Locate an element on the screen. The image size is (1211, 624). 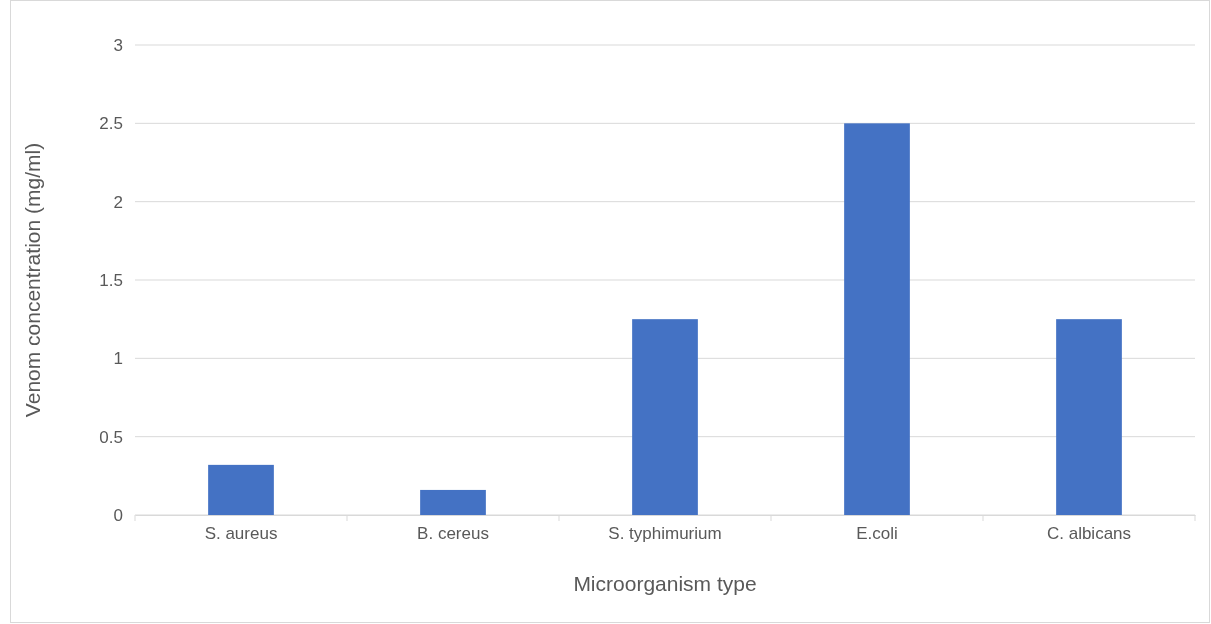
x-tick-label: B. cereus is located at coordinates (453, 534).